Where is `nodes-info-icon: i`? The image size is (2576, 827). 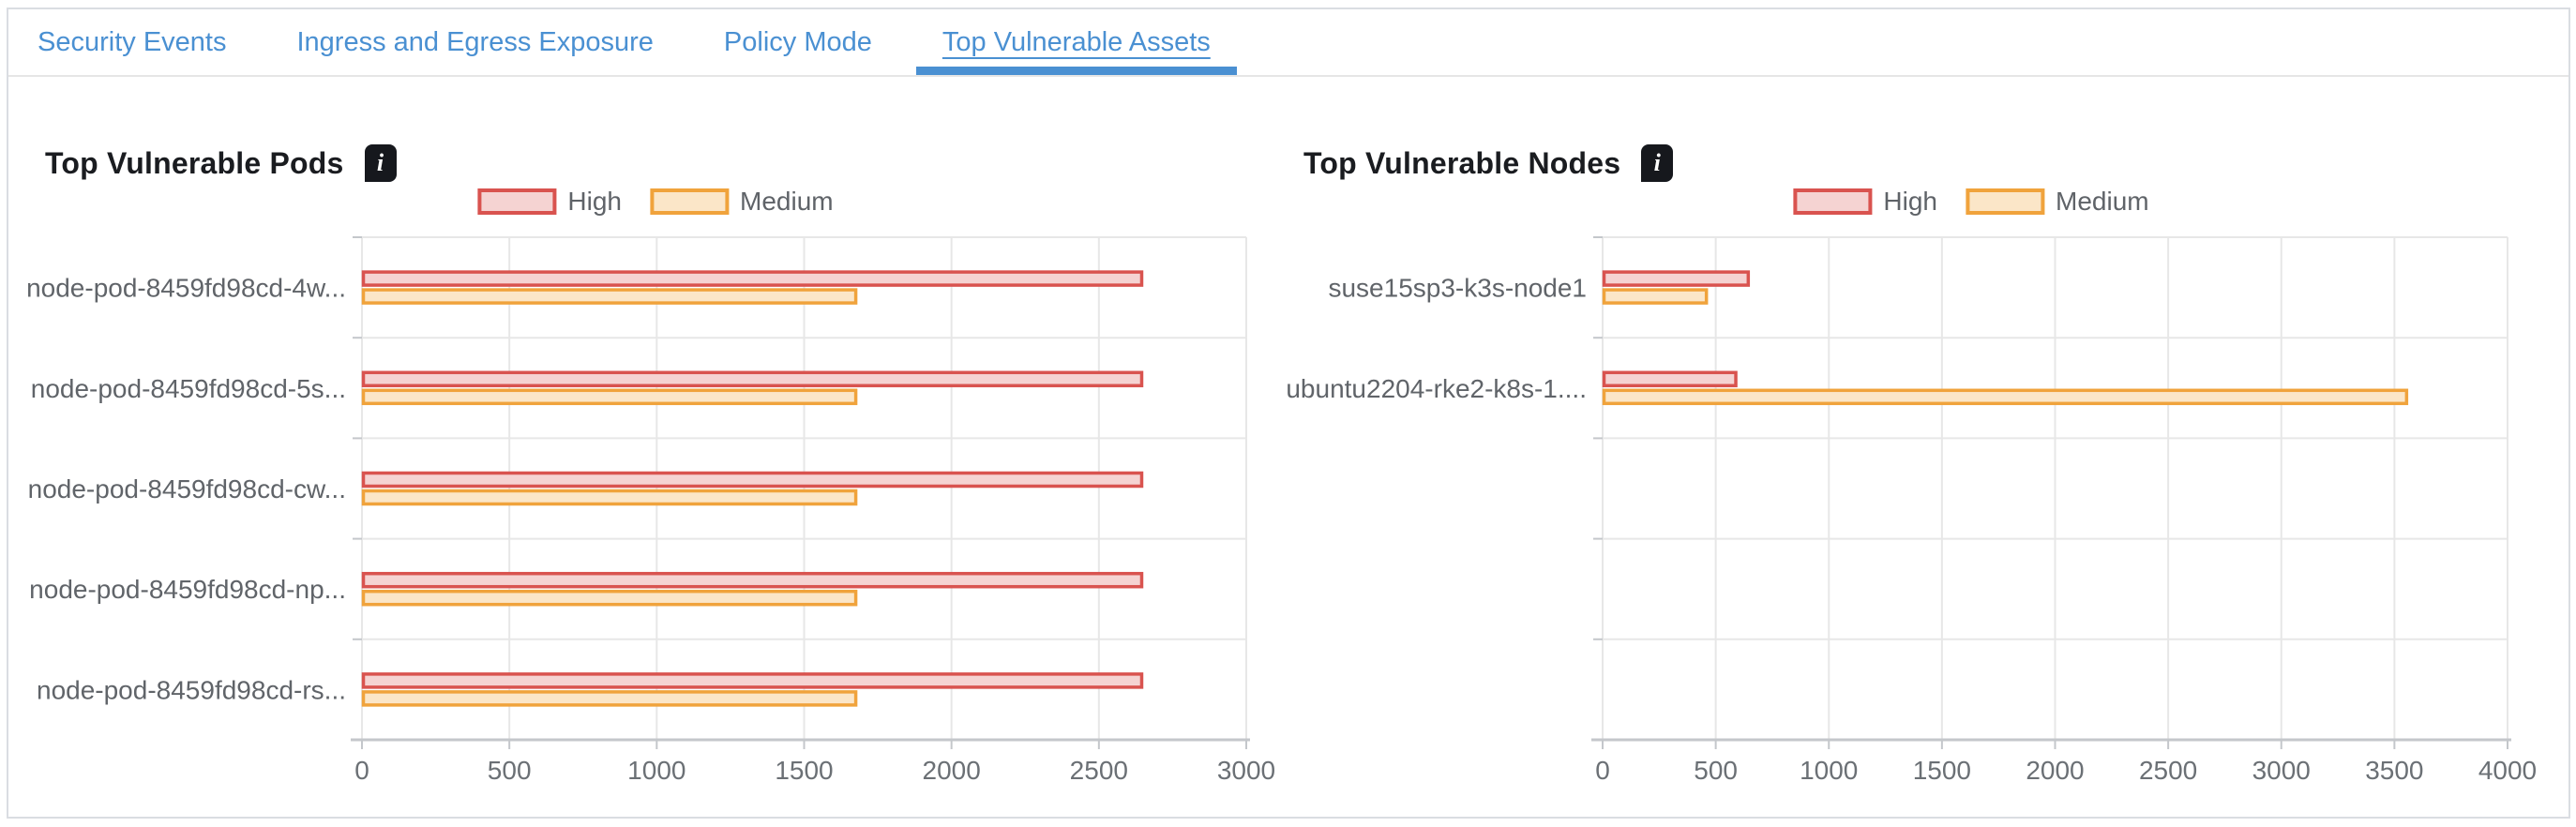 nodes-info-icon: i is located at coordinates (1657, 163).